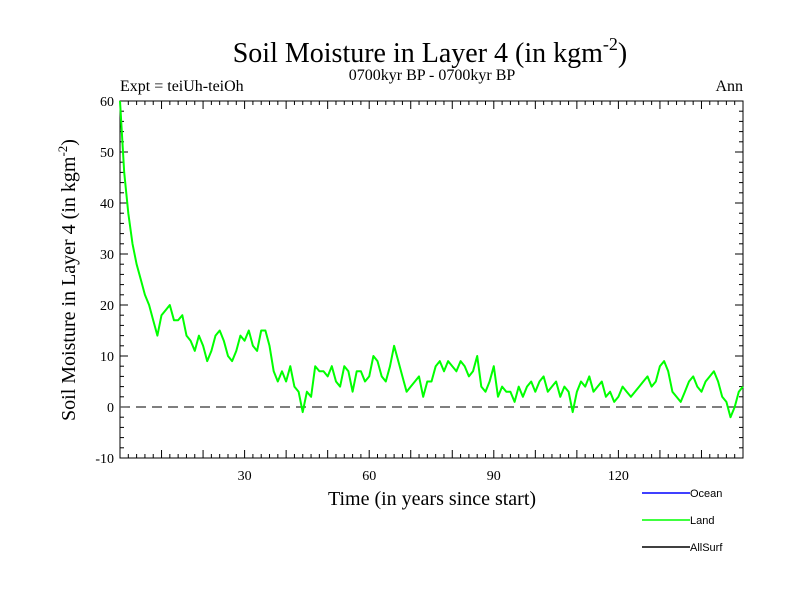  What do you see at coordinates (702, 521) in the screenshot?
I see `legend-label: Land` at bounding box center [702, 521].